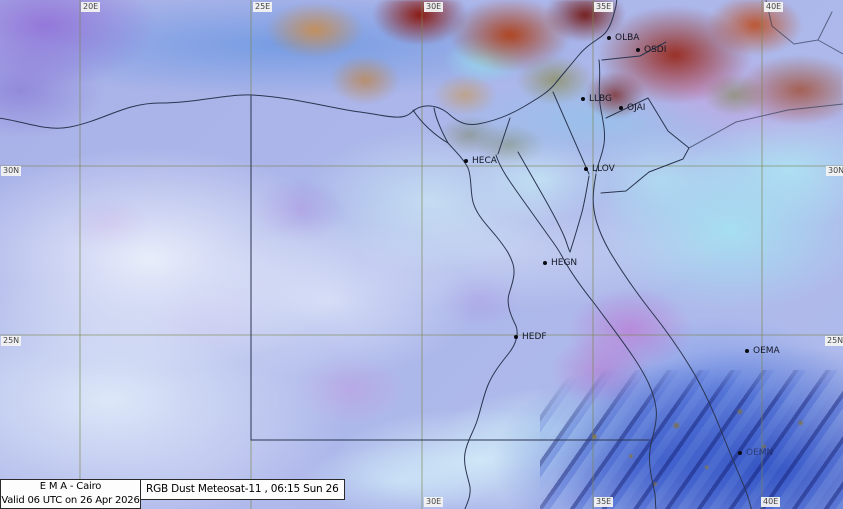 Image resolution: width=843 pixels, height=509 pixels. Describe the element at coordinates (564, 263) in the screenshot. I see `station-label: HEGN` at that location.